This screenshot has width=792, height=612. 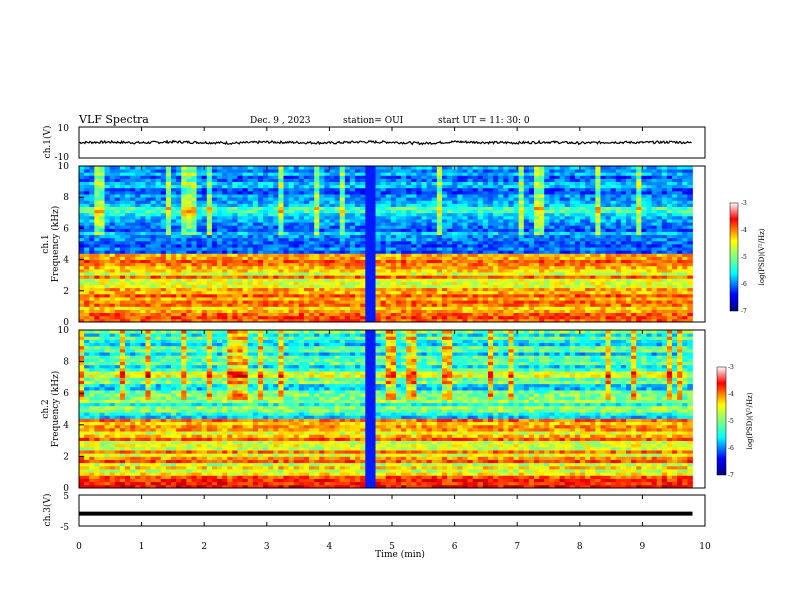 What do you see at coordinates (734, 257) in the screenshot?
I see `ch1-colorbar` at bounding box center [734, 257].